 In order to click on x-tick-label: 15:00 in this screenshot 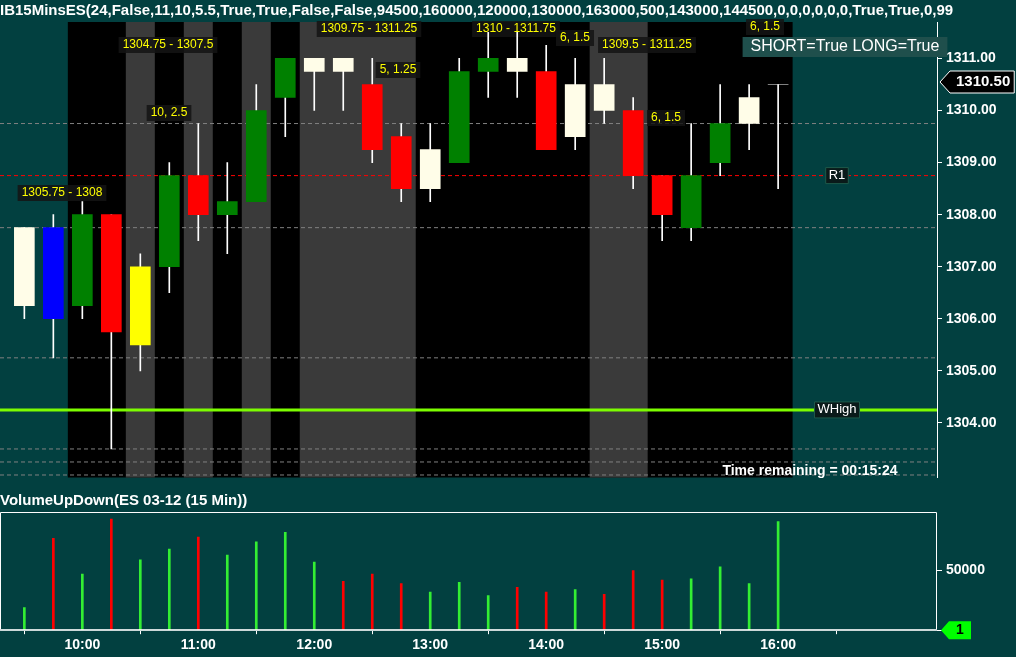, I will do `click(662, 644)`.